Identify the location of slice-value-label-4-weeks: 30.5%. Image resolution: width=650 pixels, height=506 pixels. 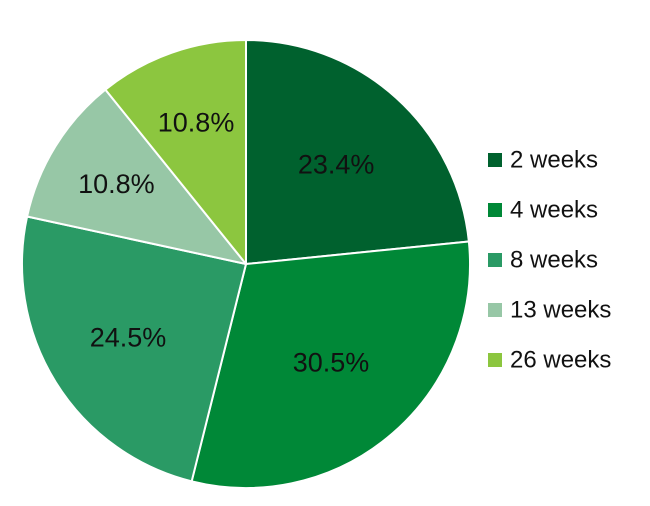
(331, 362).